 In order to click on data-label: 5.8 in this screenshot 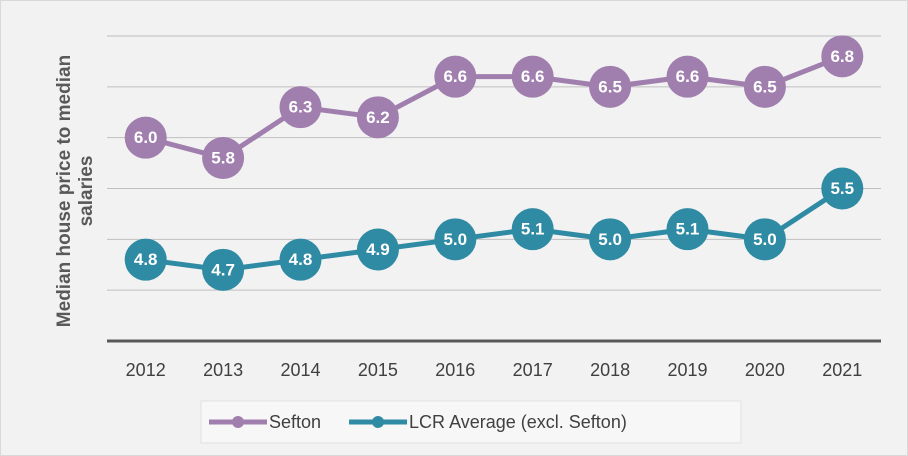, I will do `click(223, 157)`.